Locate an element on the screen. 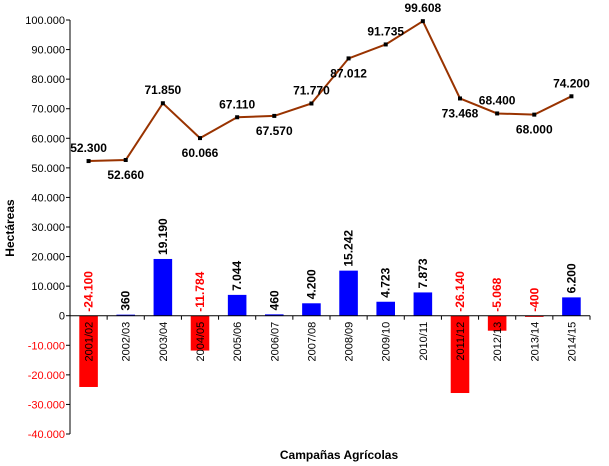 This screenshot has width=609, height=466. x-tick-label: 2008/09 is located at coordinates (350, 342).